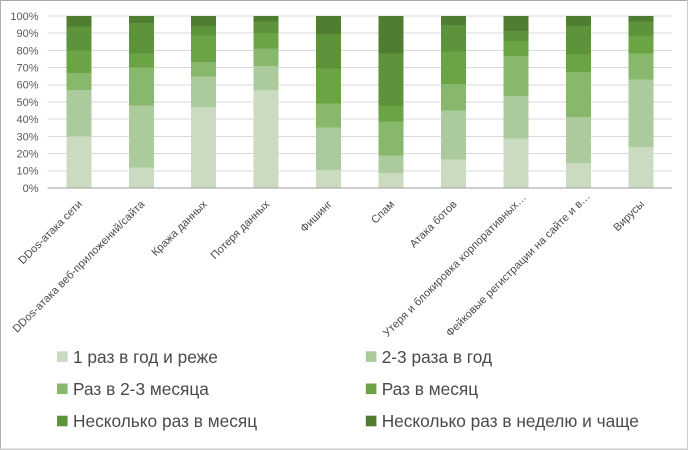 This screenshot has height=450, width=688. Describe the element at coordinates (27, 172) in the screenshot. I see `svg-text: 10%` at that location.